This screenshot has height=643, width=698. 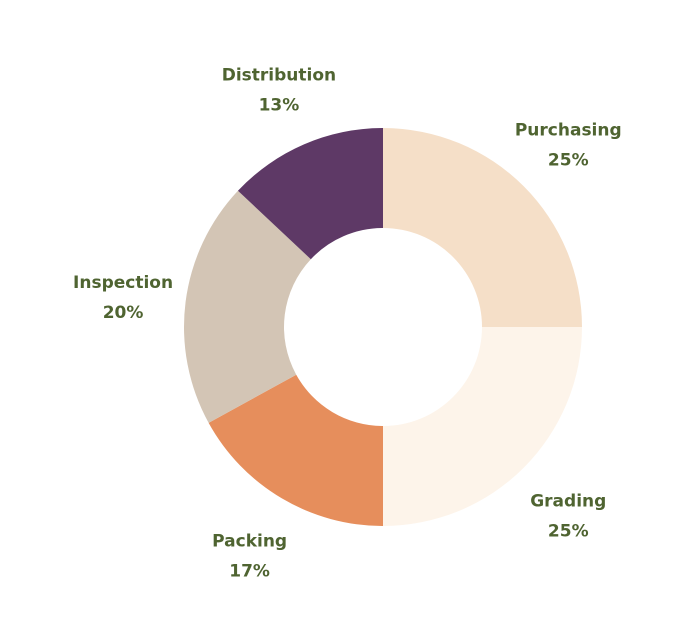 I want to click on slice-grading, so click(x=482, y=426).